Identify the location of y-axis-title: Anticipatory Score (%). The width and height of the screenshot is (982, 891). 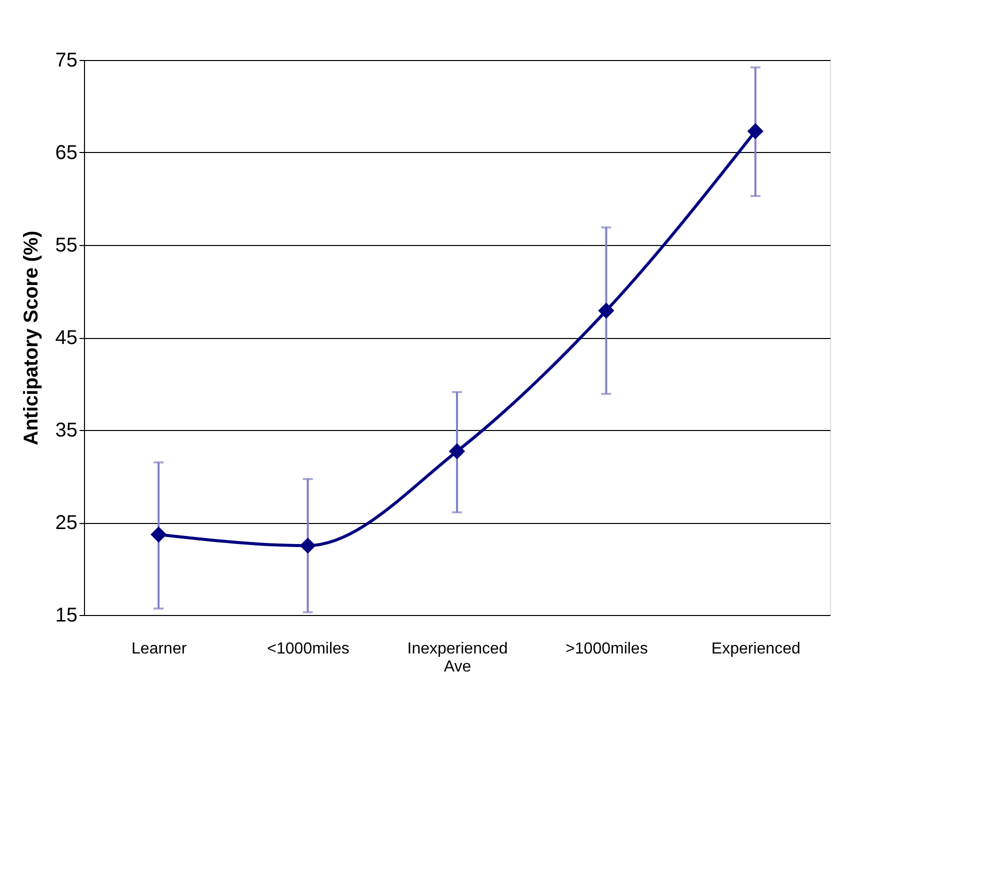
(31, 338).